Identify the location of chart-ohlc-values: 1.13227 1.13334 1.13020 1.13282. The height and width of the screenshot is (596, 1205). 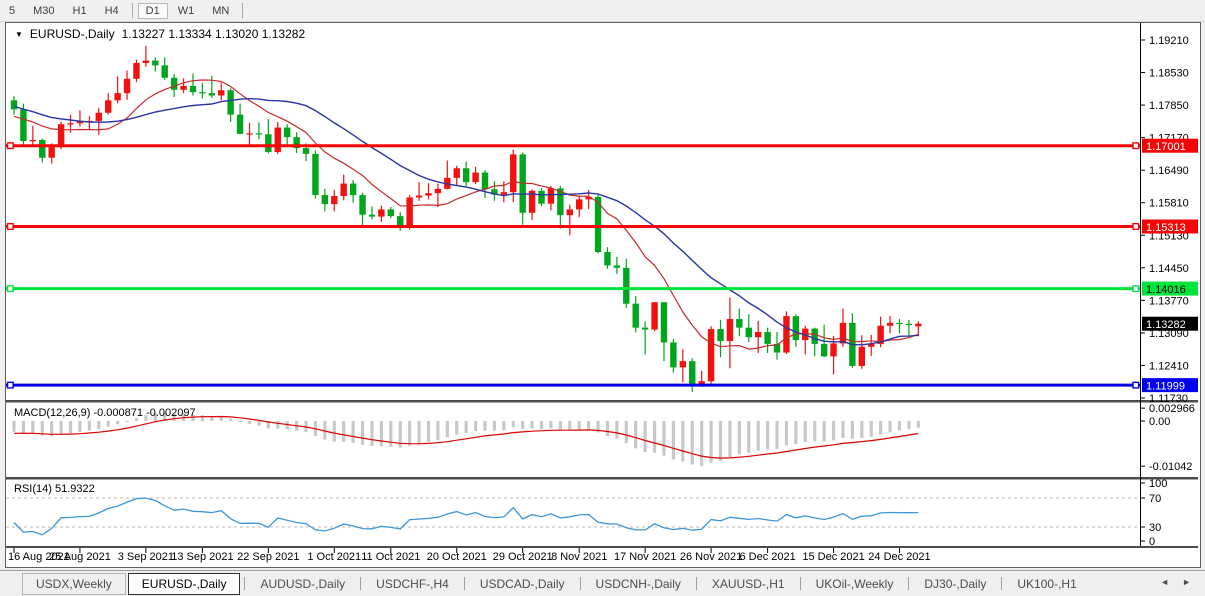
(213, 34).